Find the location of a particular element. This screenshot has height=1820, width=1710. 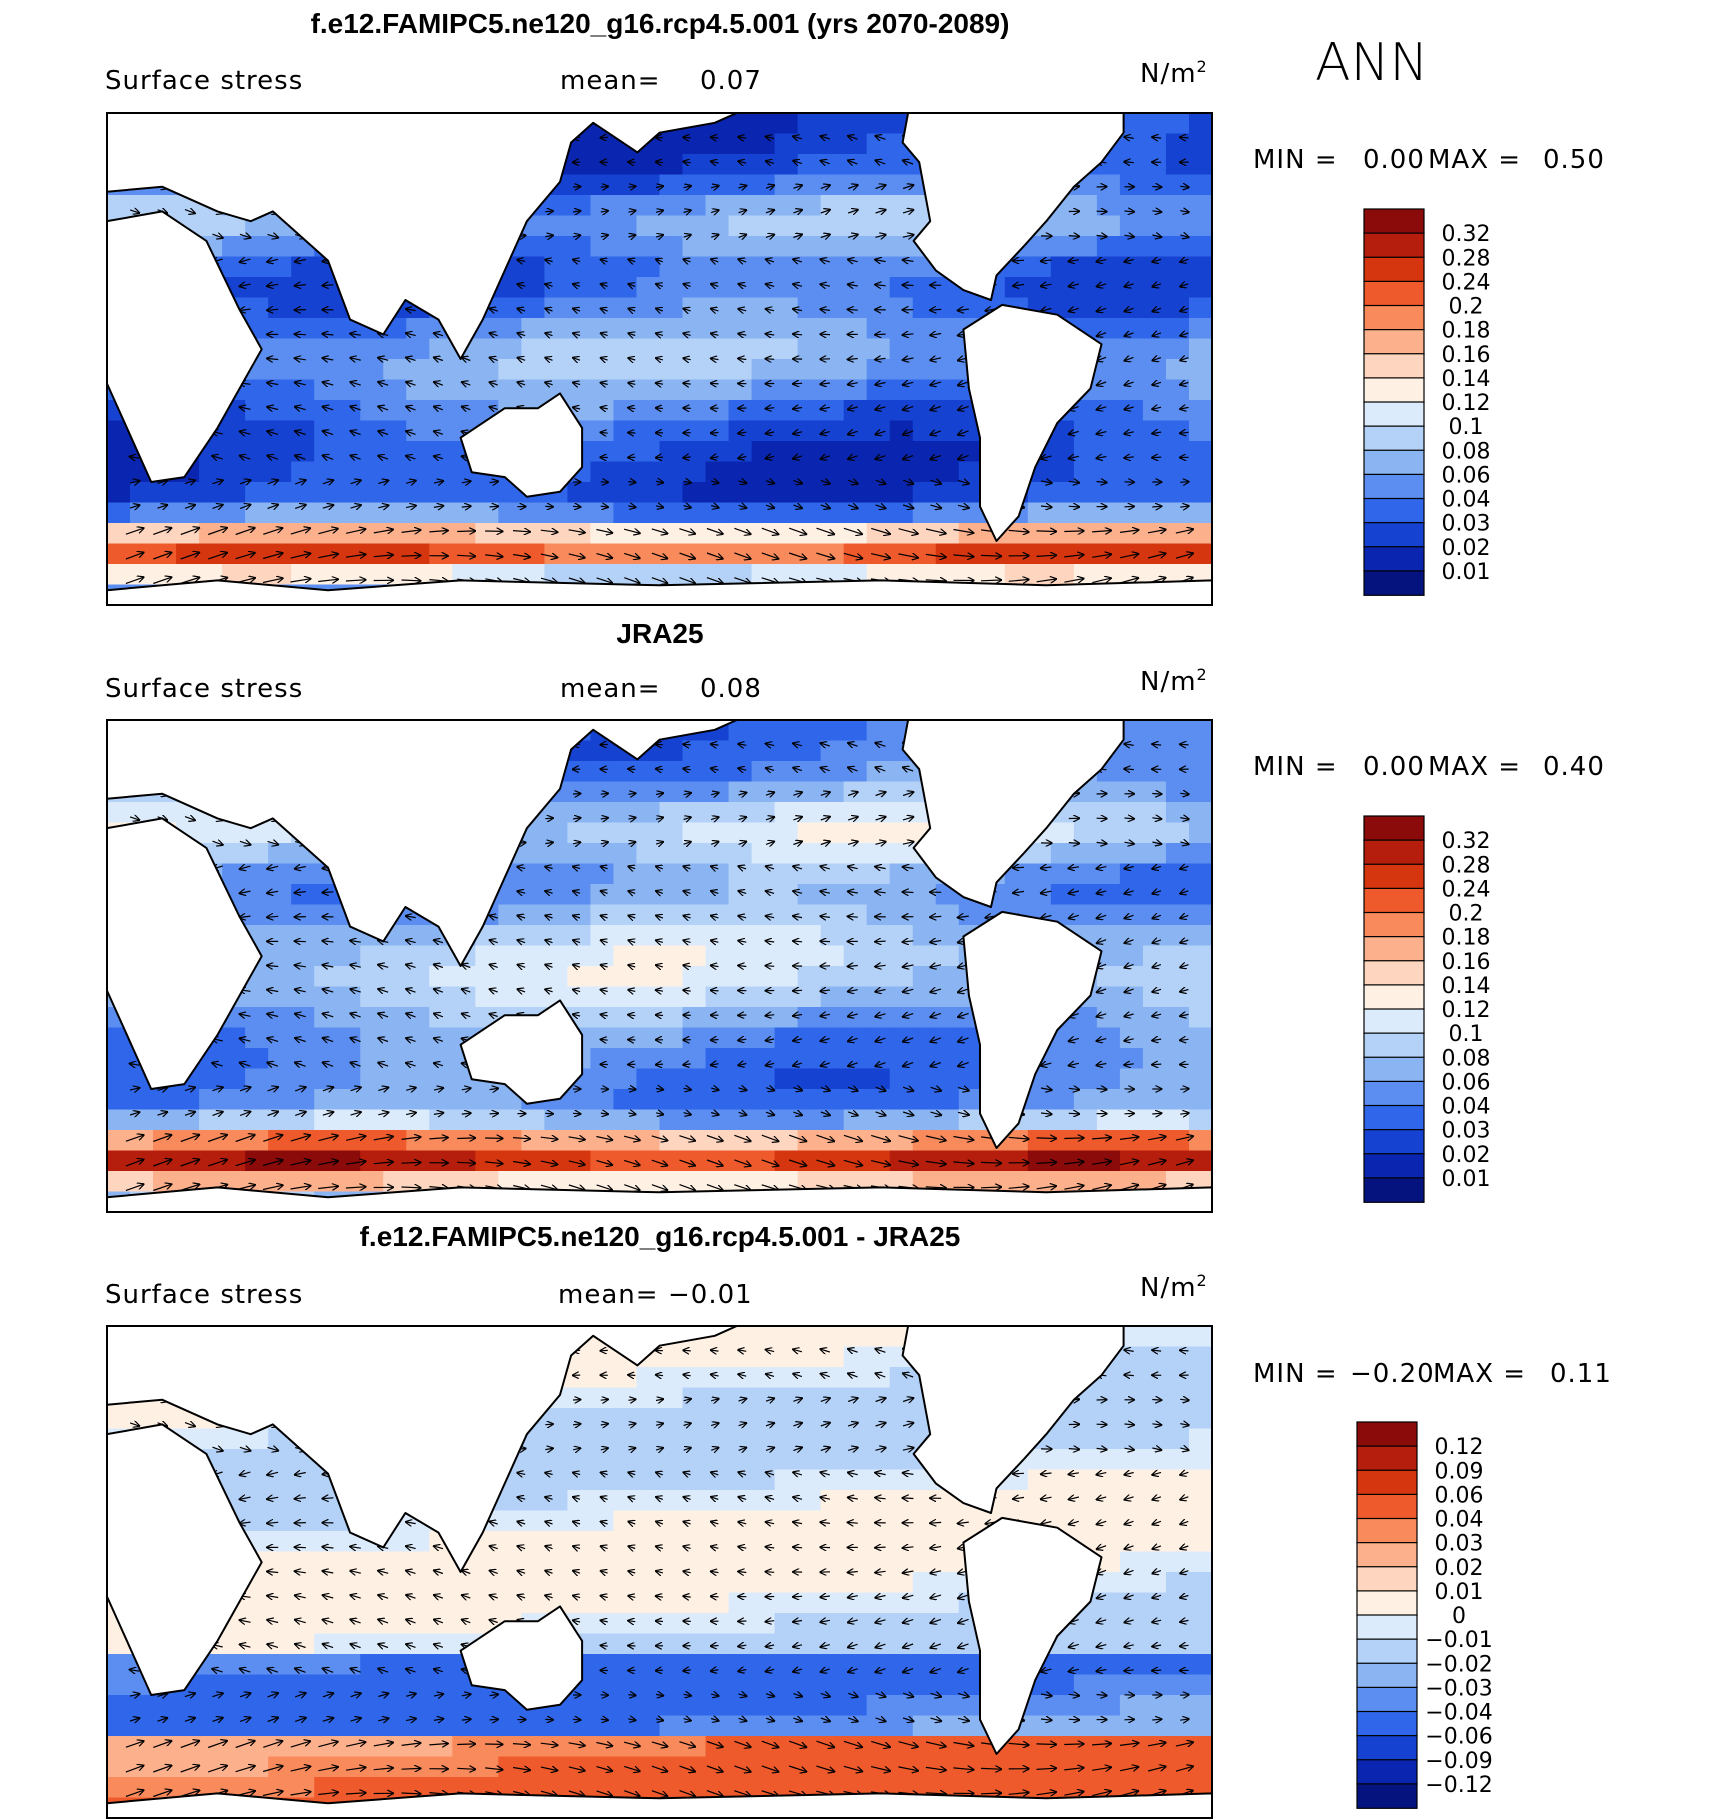

panel-1-variable-label: Surface stress is located at coordinates (204, 81).